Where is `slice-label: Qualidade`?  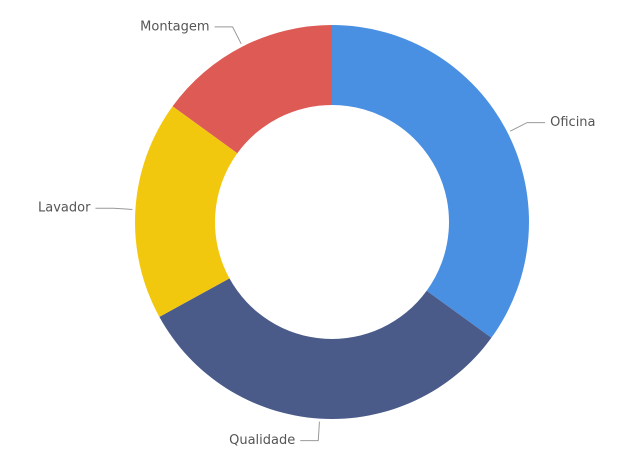 slice-label: Qualidade is located at coordinates (262, 440).